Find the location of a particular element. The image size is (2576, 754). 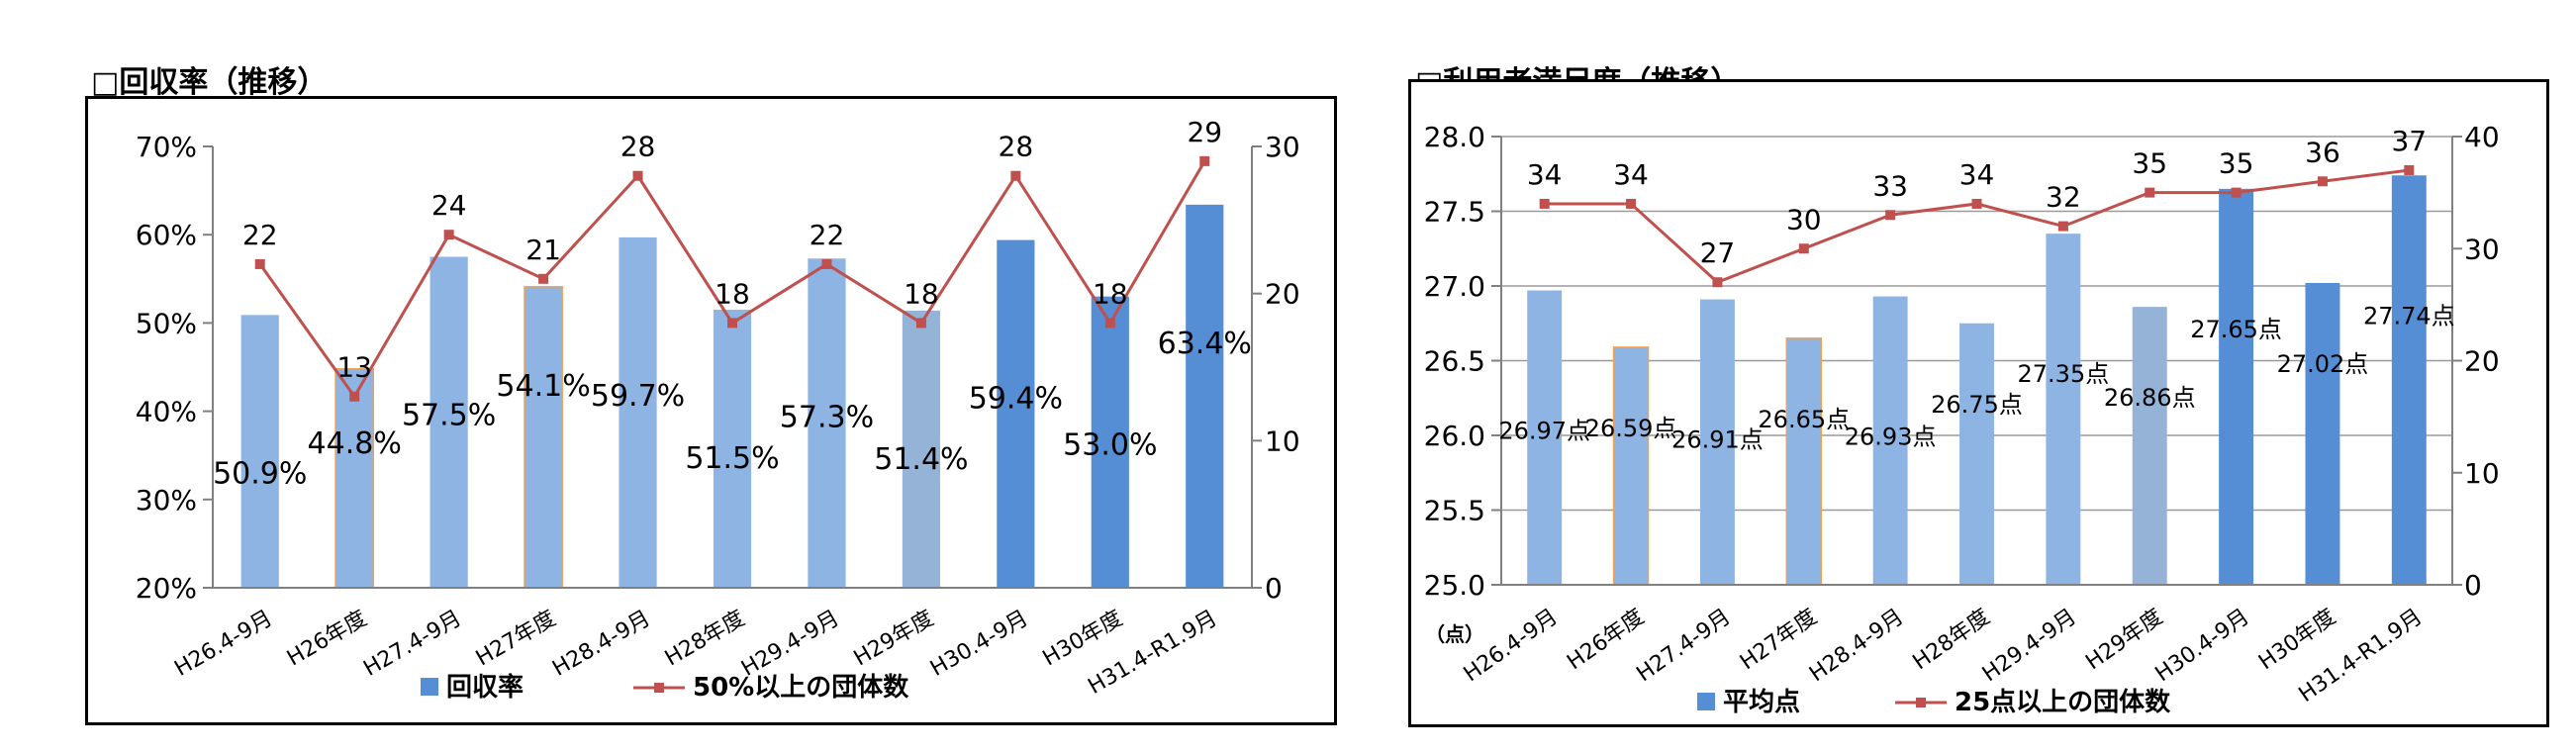

chart1-bar-data-label: 57.5% is located at coordinates (449, 416).